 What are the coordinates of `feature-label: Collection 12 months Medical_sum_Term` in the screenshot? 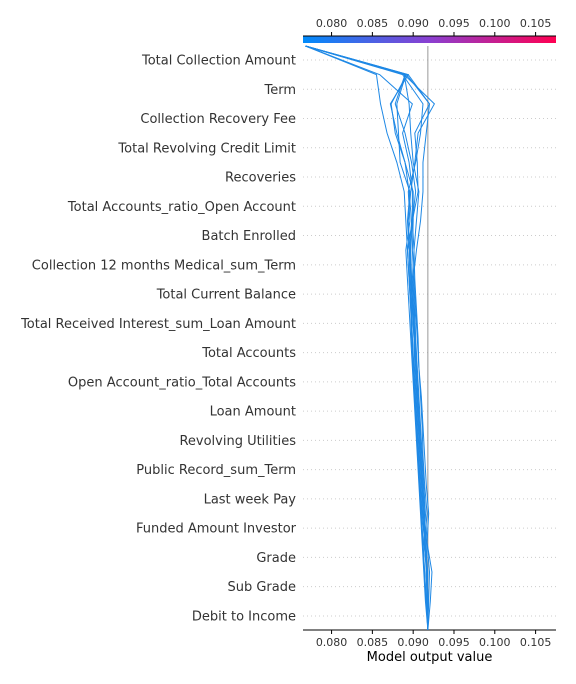 It's located at (164, 265).